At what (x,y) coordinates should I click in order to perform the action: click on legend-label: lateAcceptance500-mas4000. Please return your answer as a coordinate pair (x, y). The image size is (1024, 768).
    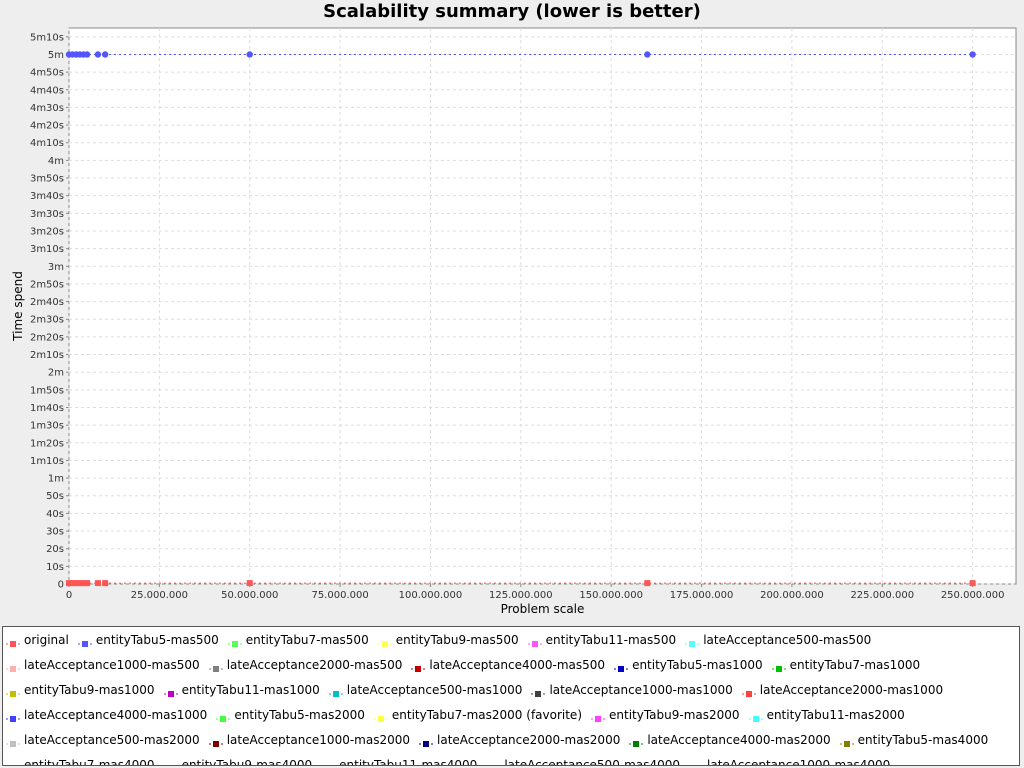
    Looking at the image, I should click on (592, 762).